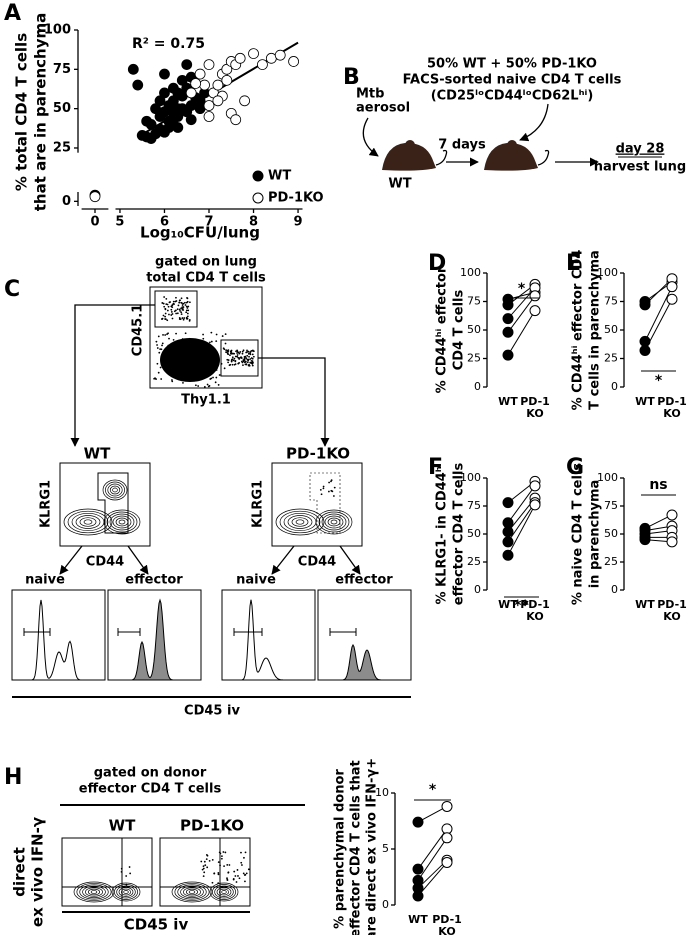  Describe the element at coordinates (462, 145) in the screenshot. I see `interval: 7 days` at that location.